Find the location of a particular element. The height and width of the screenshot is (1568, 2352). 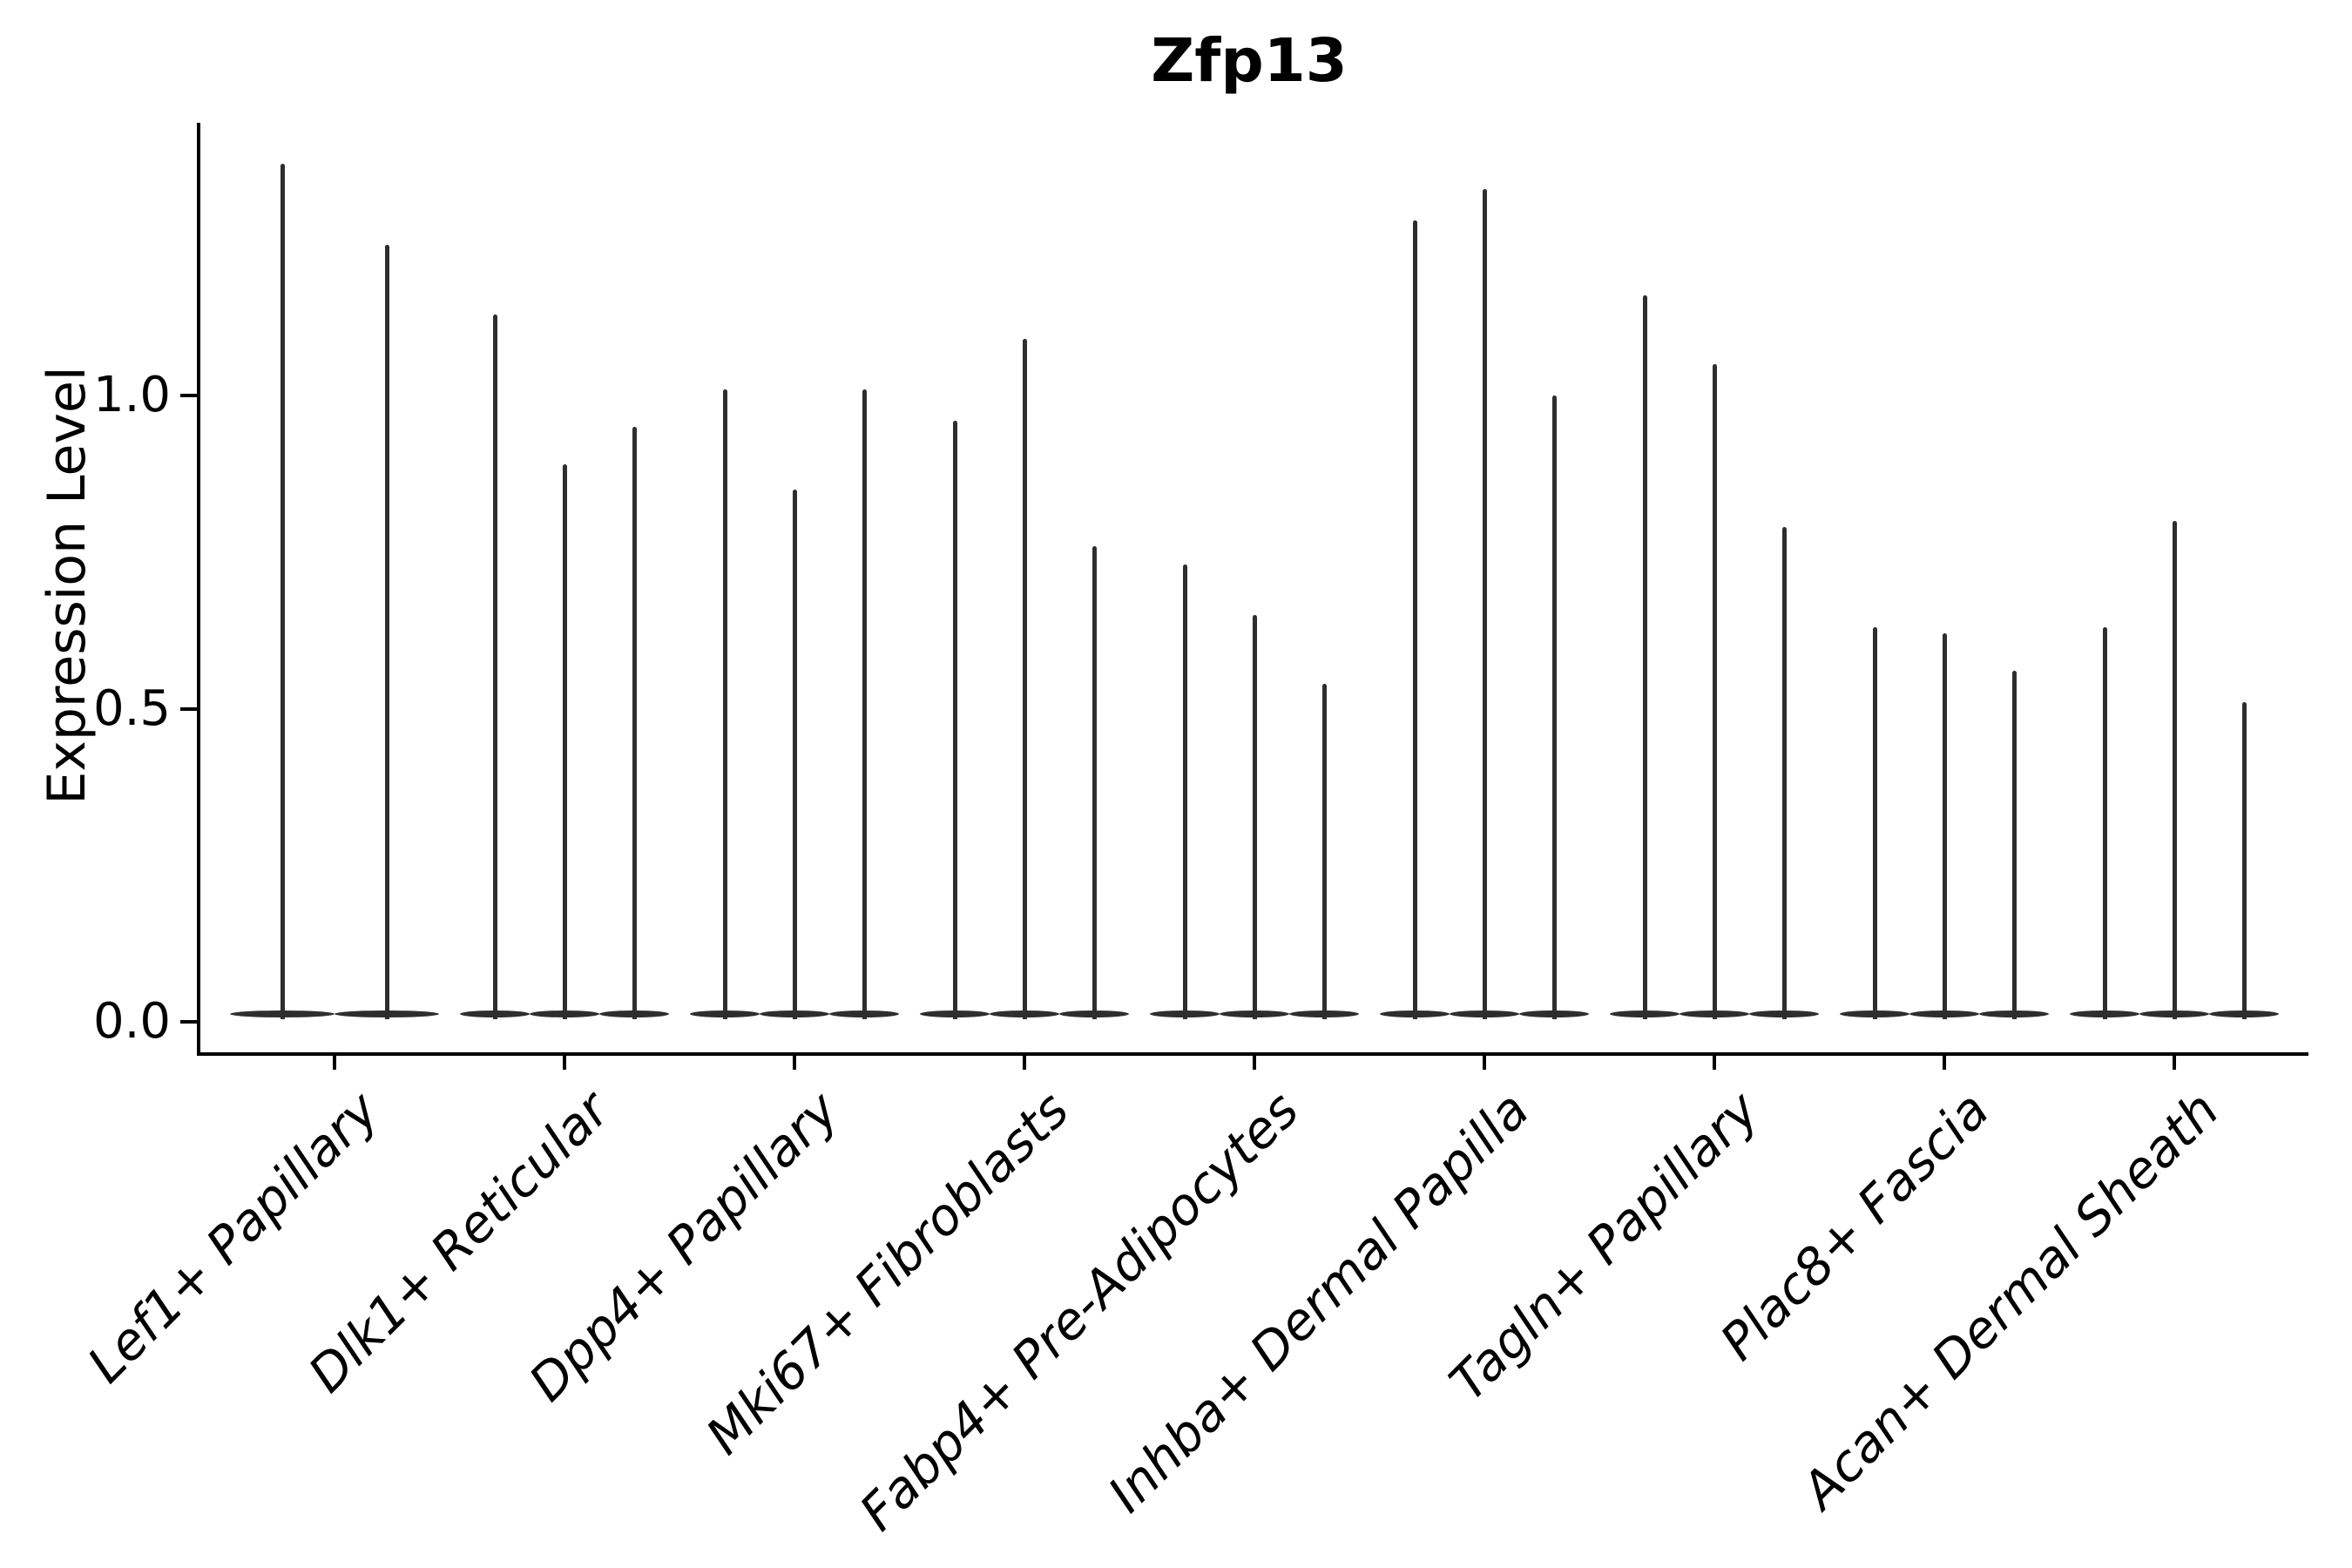

x-axis-line is located at coordinates (1252, 1054).